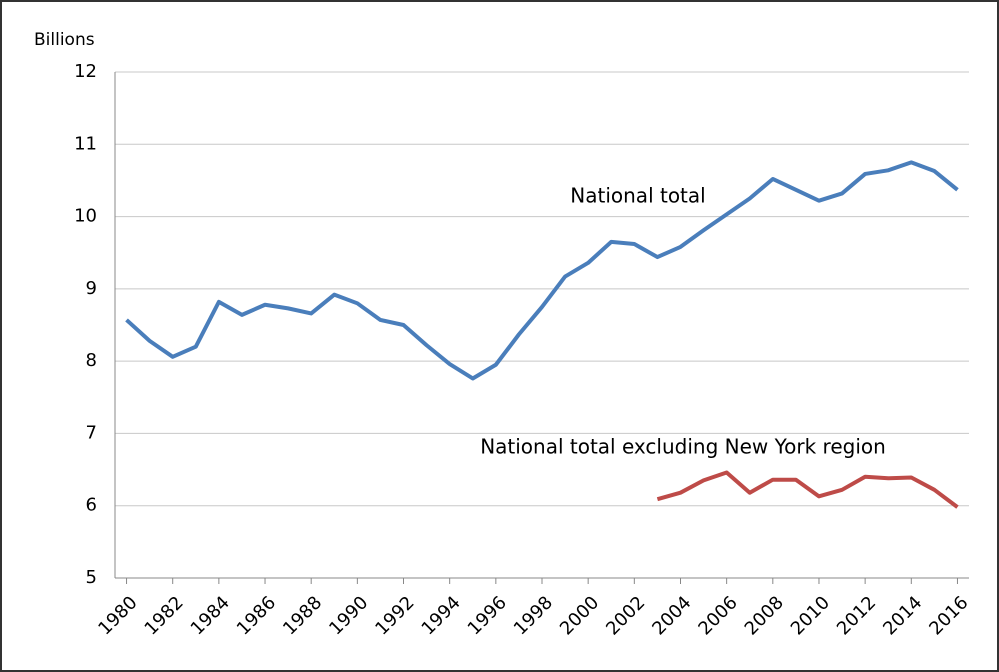  I want to click on y-tick-label: 11, so click(85, 143).